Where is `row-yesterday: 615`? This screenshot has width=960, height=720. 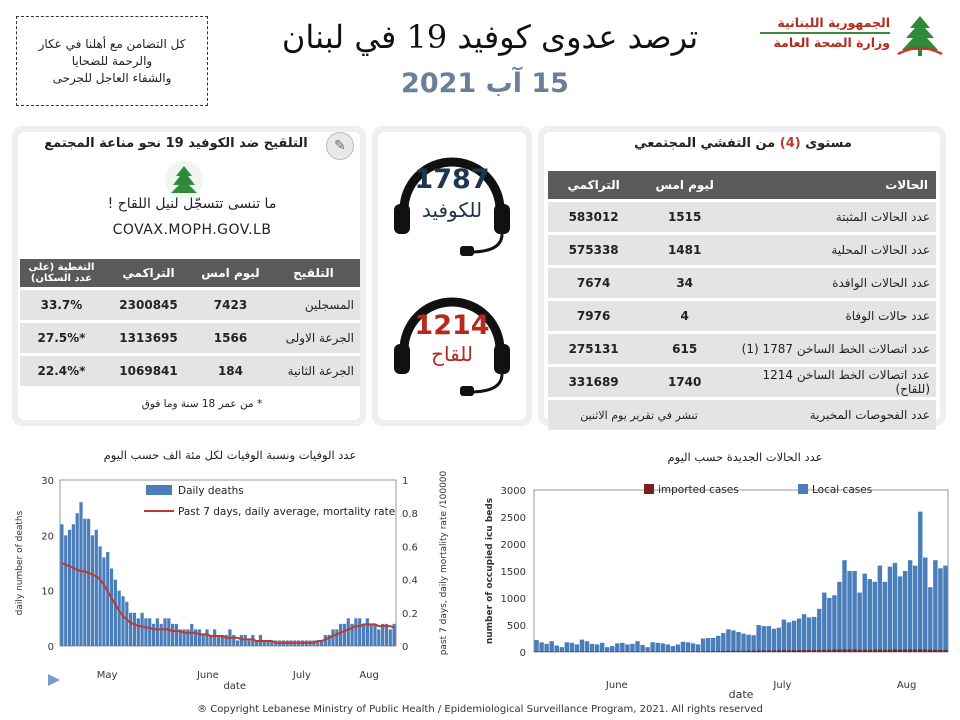
row-yesterday: 615 is located at coordinates (685, 349).